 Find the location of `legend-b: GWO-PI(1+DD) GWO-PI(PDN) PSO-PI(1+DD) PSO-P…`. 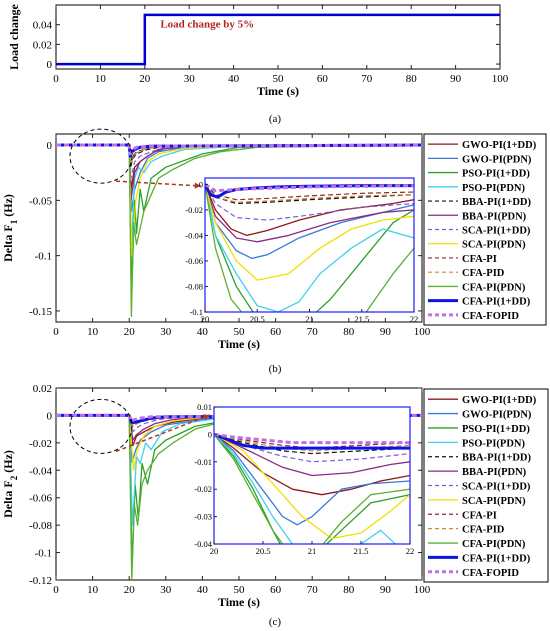

legend-b: GWO-PI(1+DD) GWO-PI(PDN) PSO-PI(1+DD) PSO-P… is located at coordinates (485, 229).